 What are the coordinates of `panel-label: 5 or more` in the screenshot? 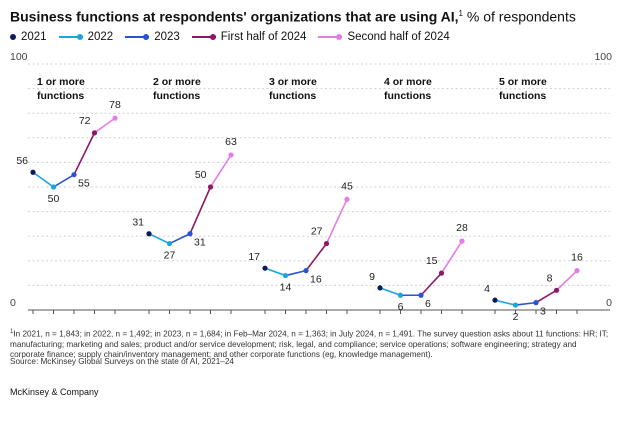 It's located at (523, 82).